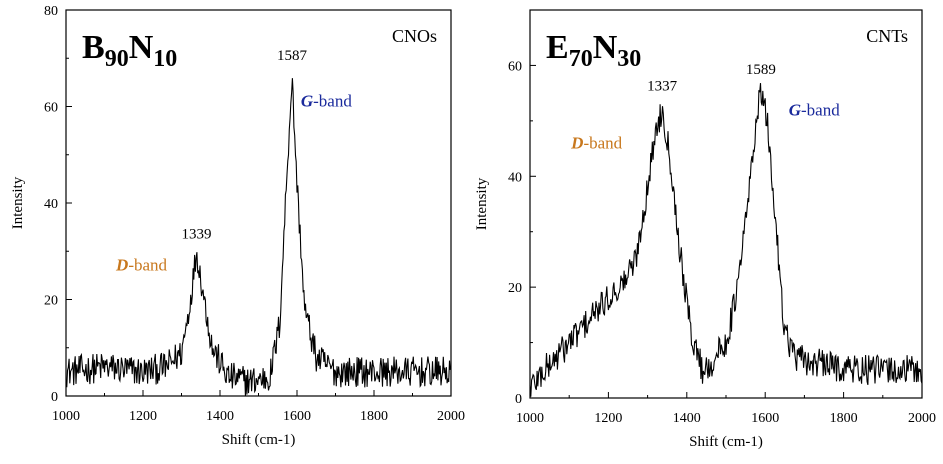 This screenshot has width=943, height=464. Describe the element at coordinates (629, 59) in the screenshot. I see `sample-label-part: 30` at that location.